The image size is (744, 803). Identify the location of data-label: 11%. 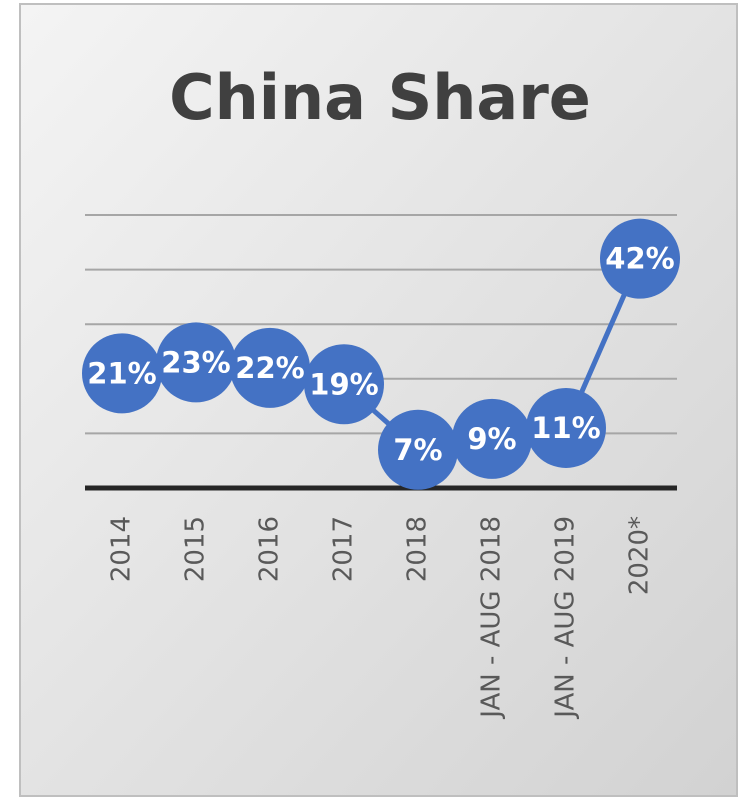
(565, 428).